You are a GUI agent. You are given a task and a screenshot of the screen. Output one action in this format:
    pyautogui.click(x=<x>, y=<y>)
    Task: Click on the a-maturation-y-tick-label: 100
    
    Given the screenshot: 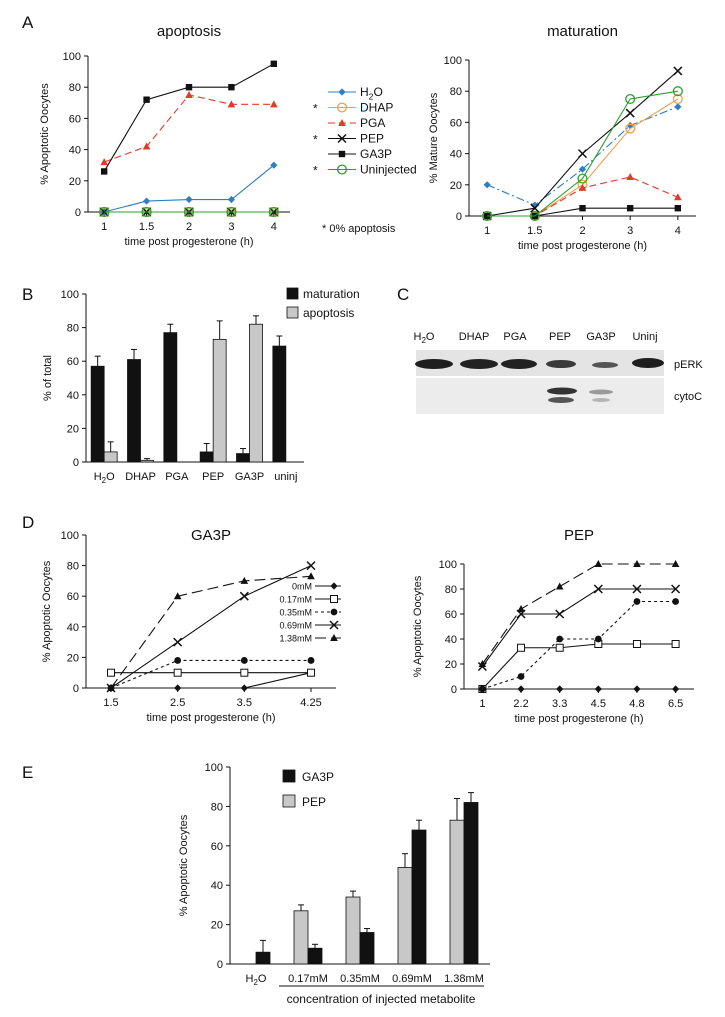 What is the action you would take?
    pyautogui.click(x=453, y=61)
    